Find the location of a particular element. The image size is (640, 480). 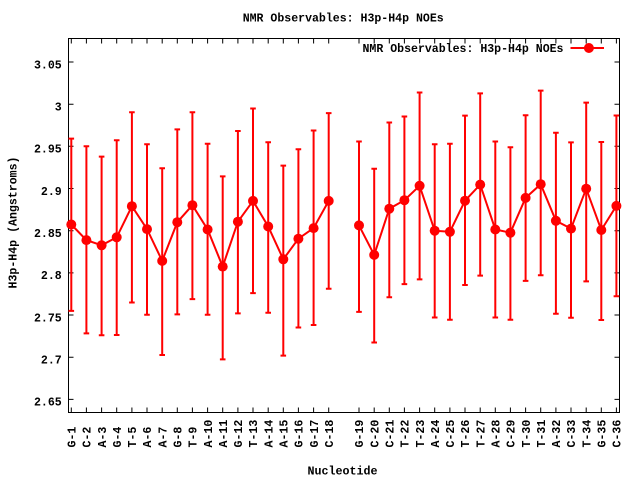

svg-text: G-4 is located at coordinates (118, 437).